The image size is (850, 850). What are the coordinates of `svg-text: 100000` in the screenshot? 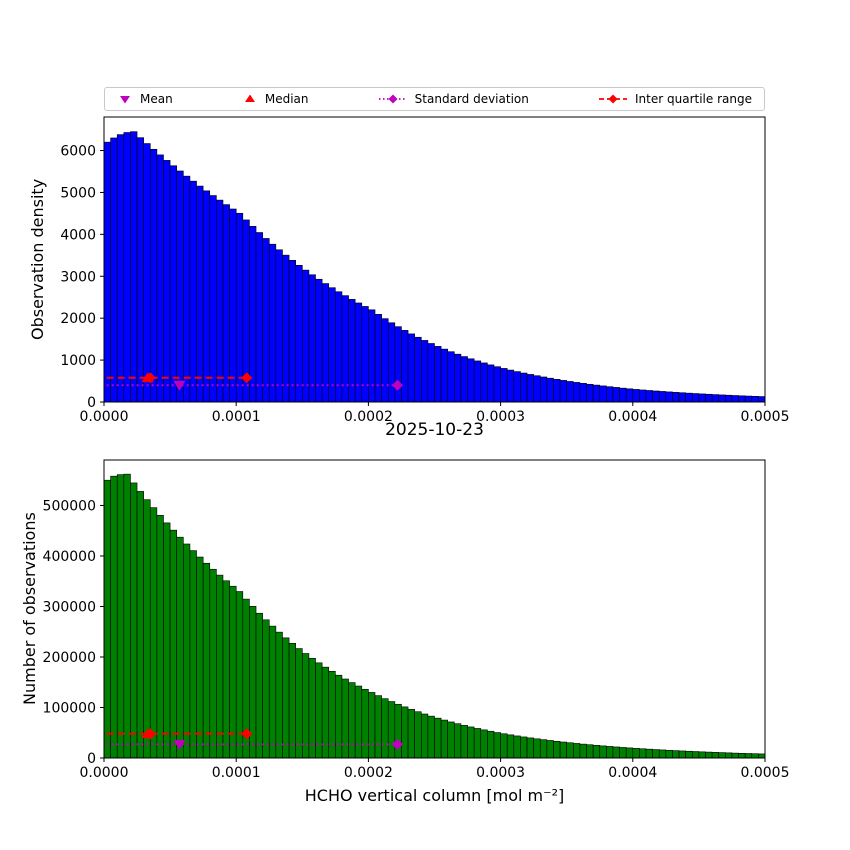 It's located at (69, 708).